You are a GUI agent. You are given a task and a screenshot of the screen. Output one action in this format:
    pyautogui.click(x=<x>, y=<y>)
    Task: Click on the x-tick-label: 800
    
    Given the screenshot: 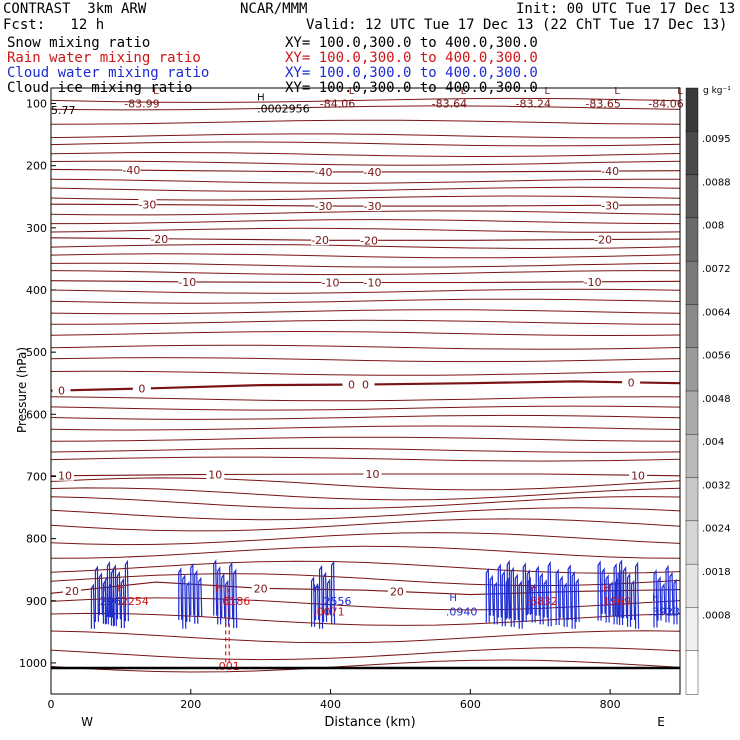 What is the action you would take?
    pyautogui.click(x=610, y=704)
    